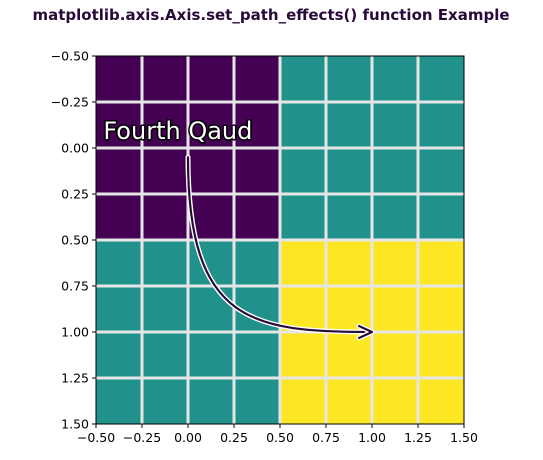  What do you see at coordinates (75, 332) in the screenshot?
I see `y-tick-label: 1.00` at bounding box center [75, 332].